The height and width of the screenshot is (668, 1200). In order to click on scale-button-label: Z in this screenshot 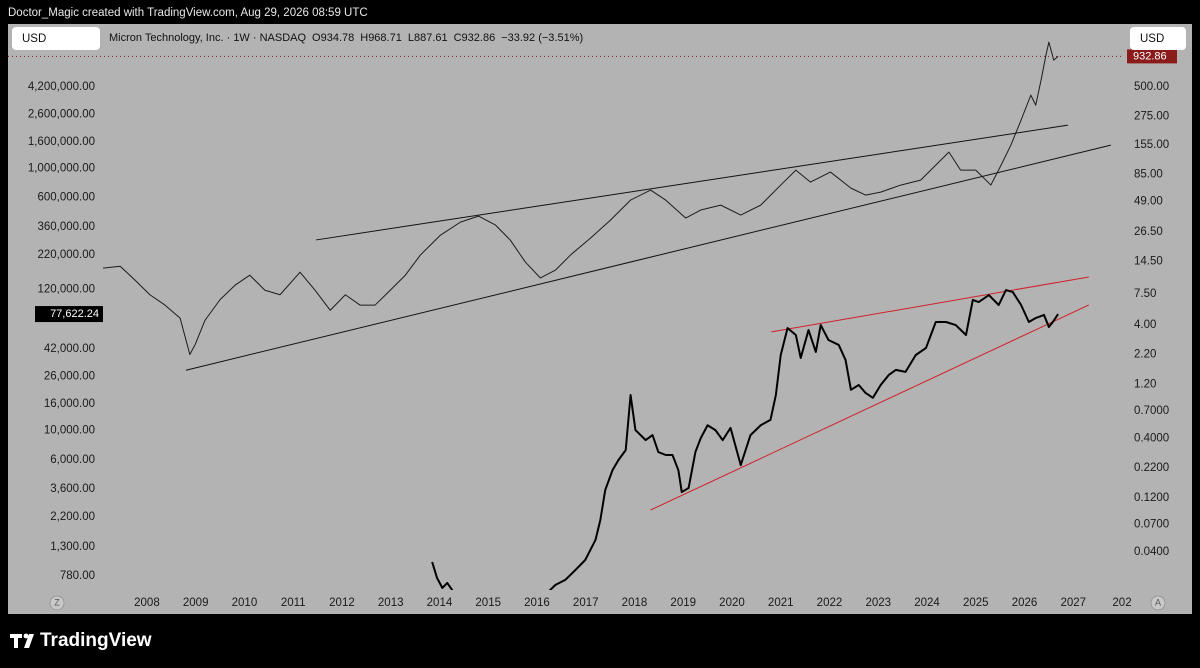, I will do `click(57, 602)`.